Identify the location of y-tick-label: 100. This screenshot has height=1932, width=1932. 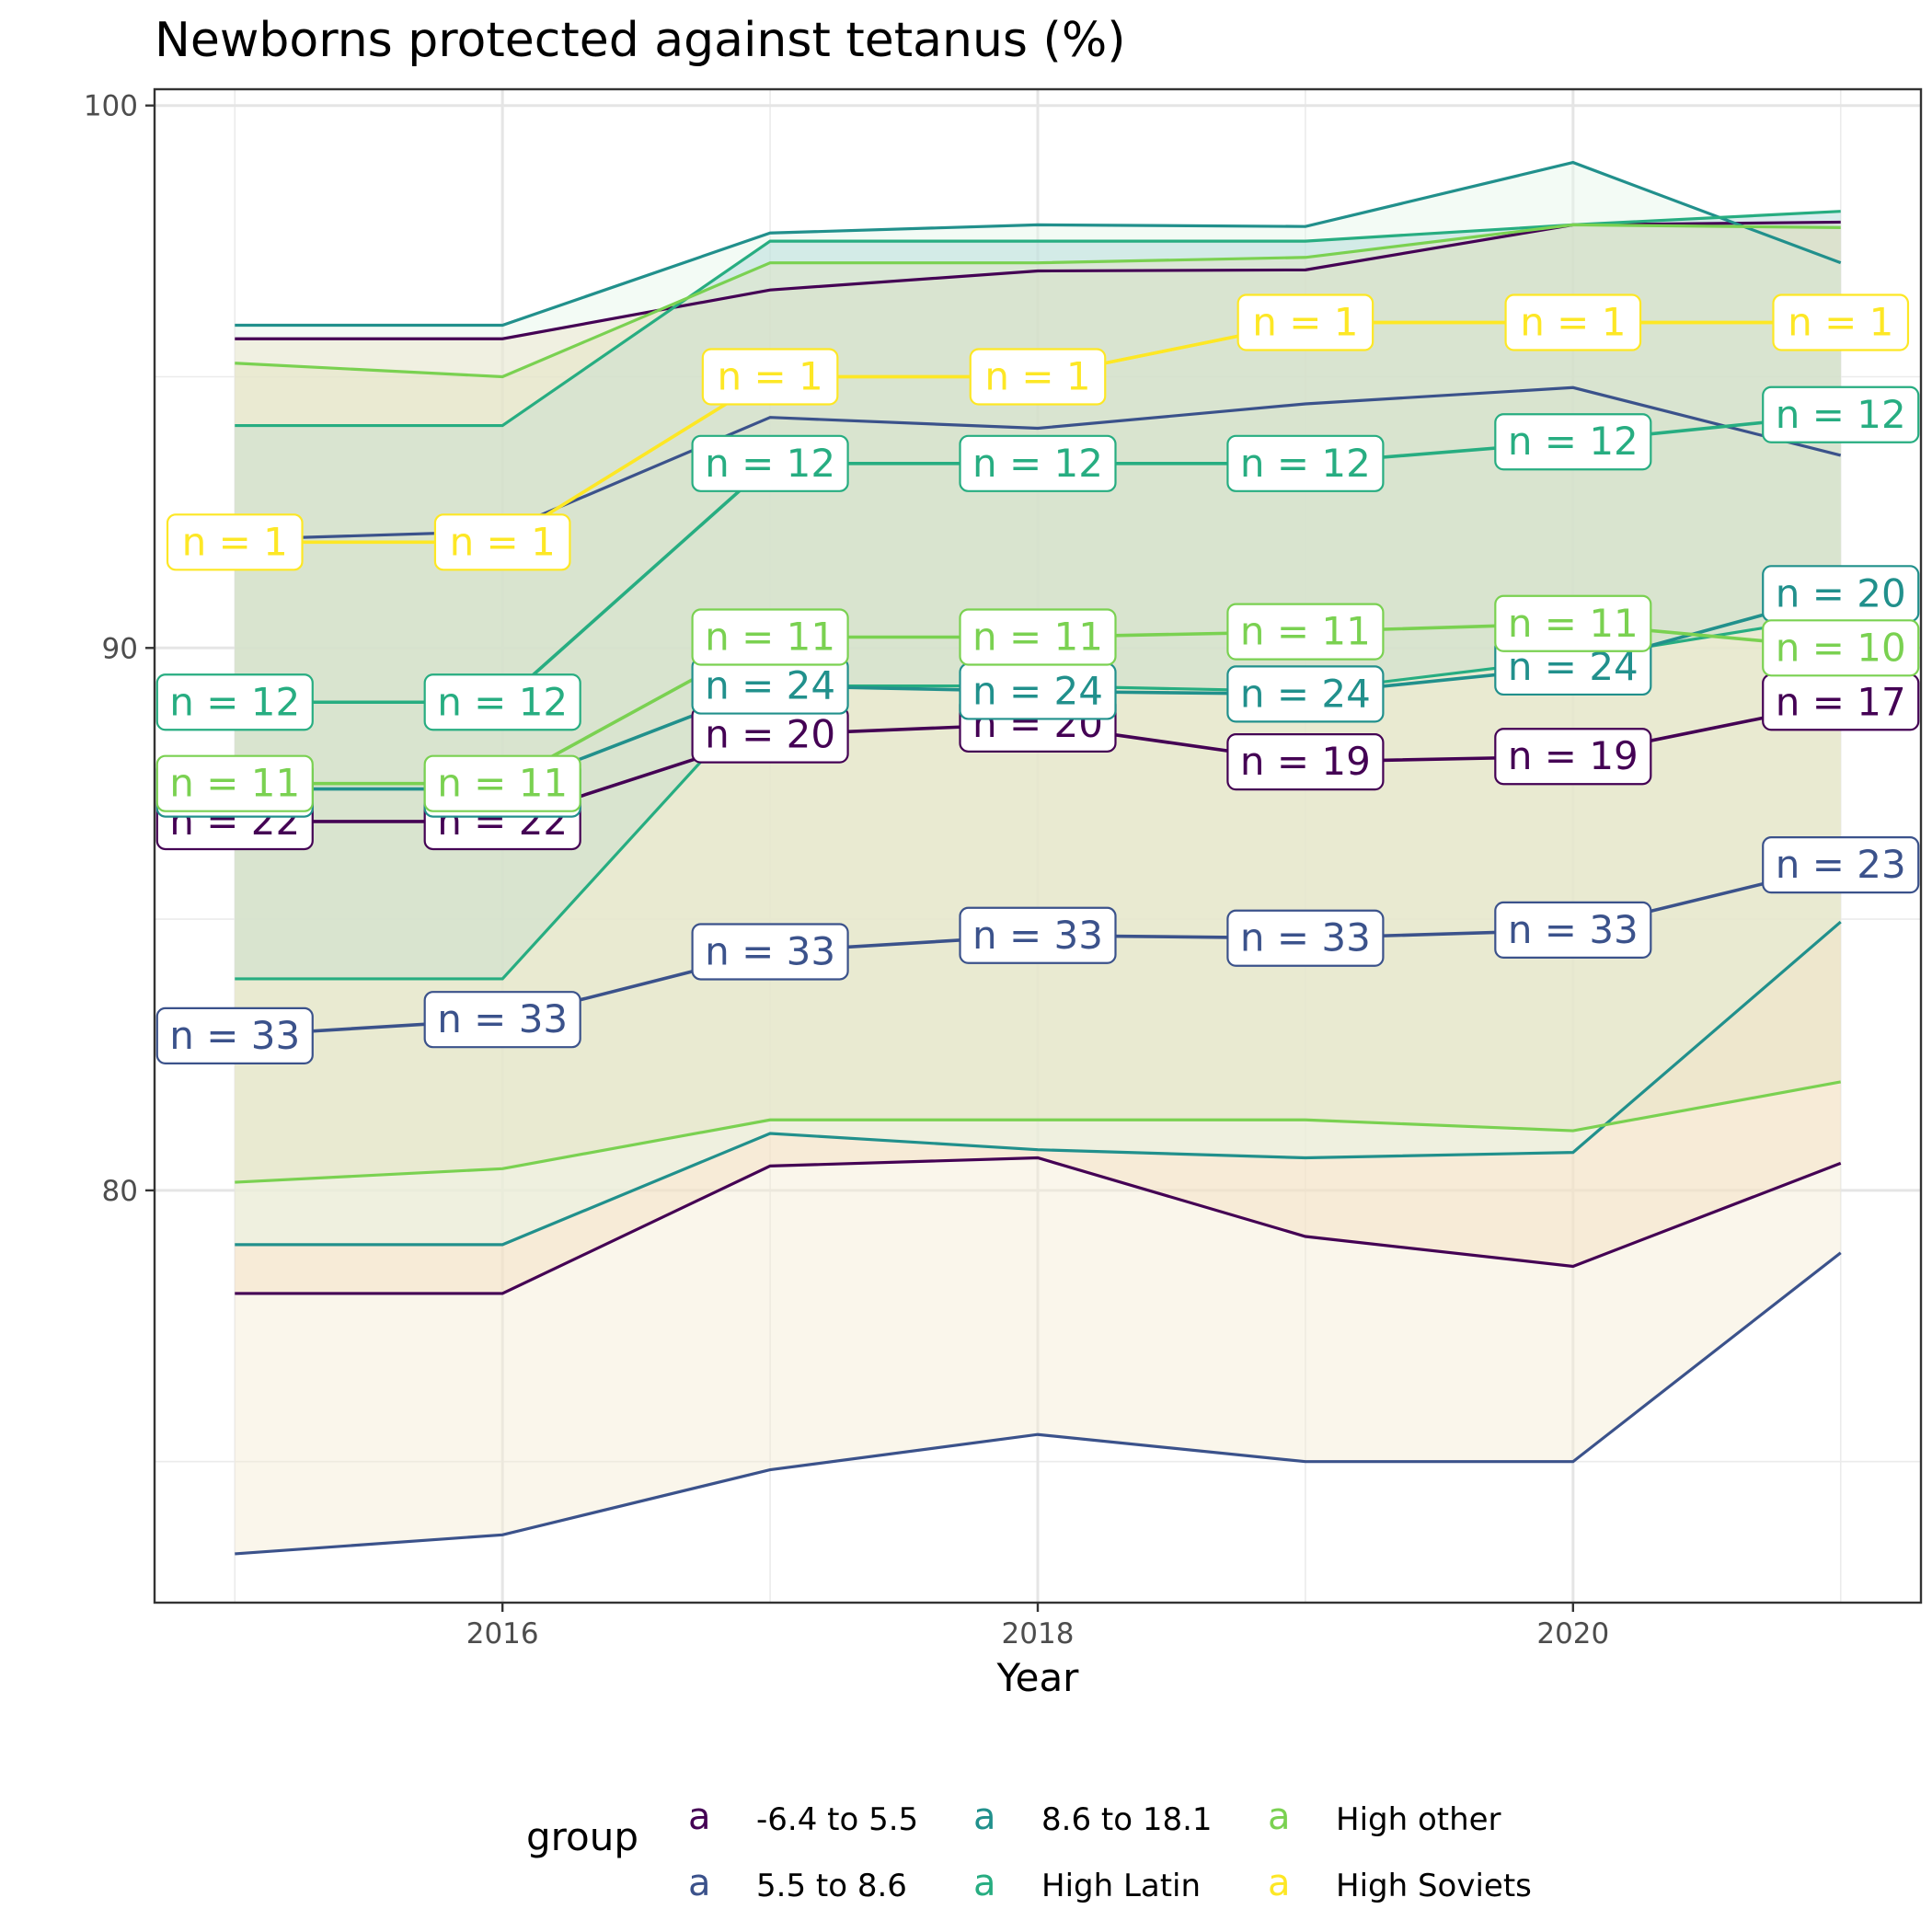
(111, 106).